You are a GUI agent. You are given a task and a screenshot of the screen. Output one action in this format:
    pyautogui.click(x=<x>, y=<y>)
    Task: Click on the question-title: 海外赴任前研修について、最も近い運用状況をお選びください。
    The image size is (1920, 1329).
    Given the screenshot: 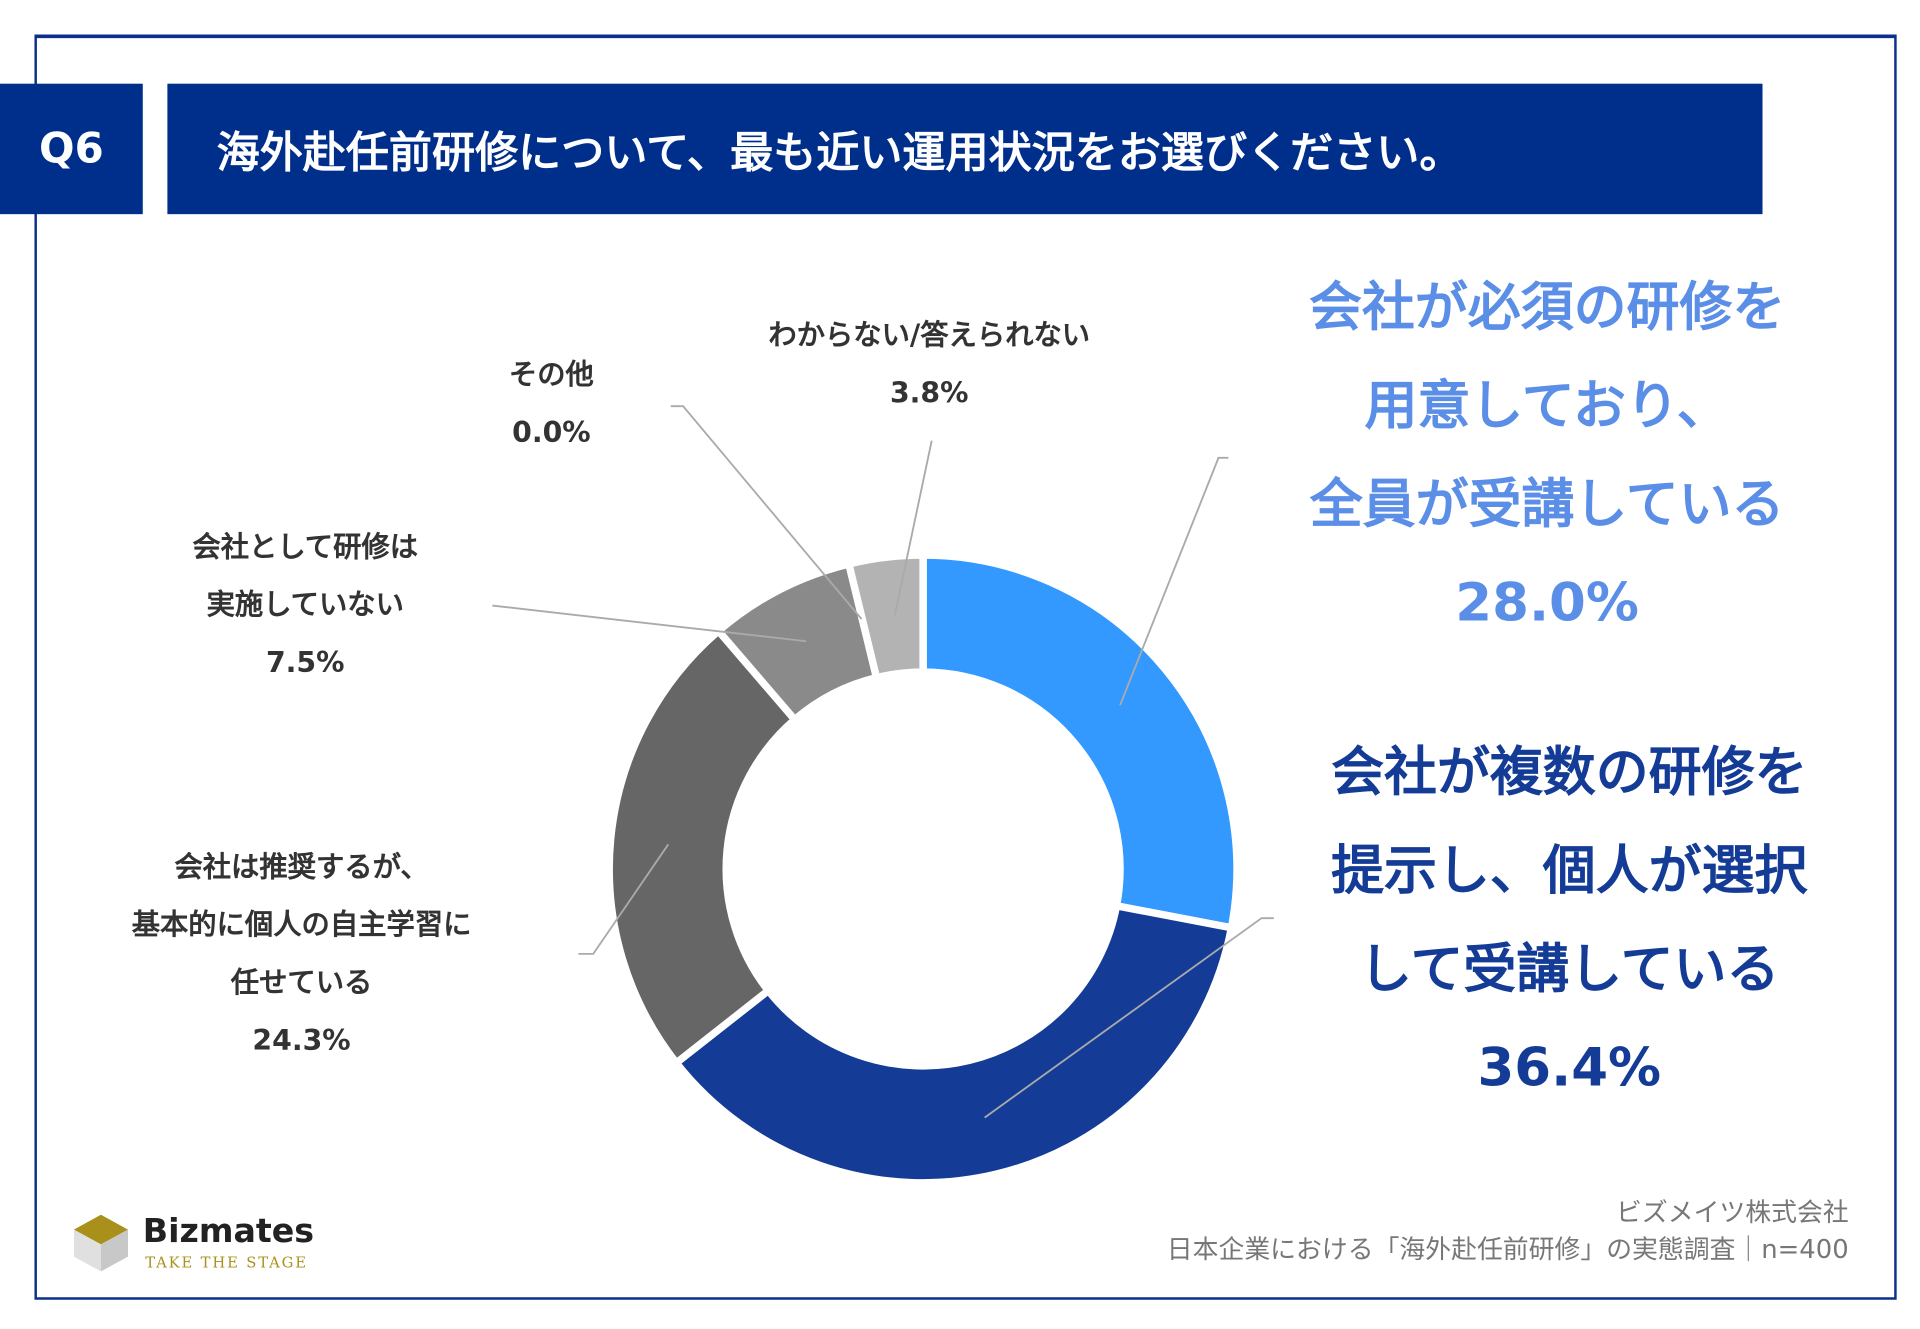 What is the action you would take?
    pyautogui.click(x=965, y=149)
    